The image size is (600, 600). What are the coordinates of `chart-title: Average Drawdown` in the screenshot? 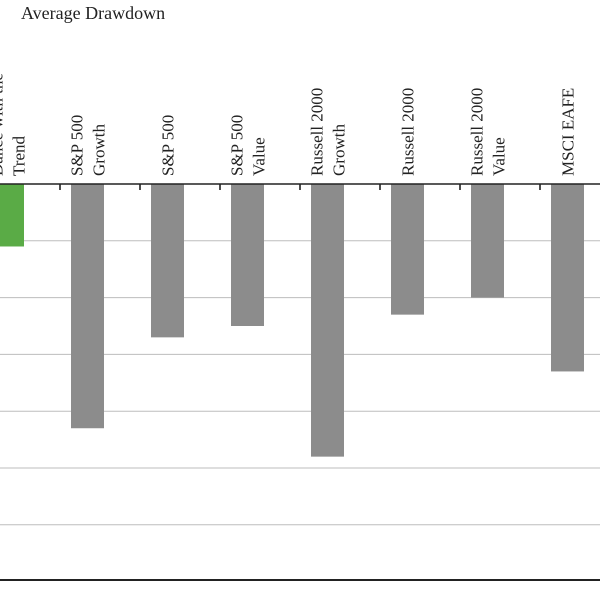 It's located at (93, 13).